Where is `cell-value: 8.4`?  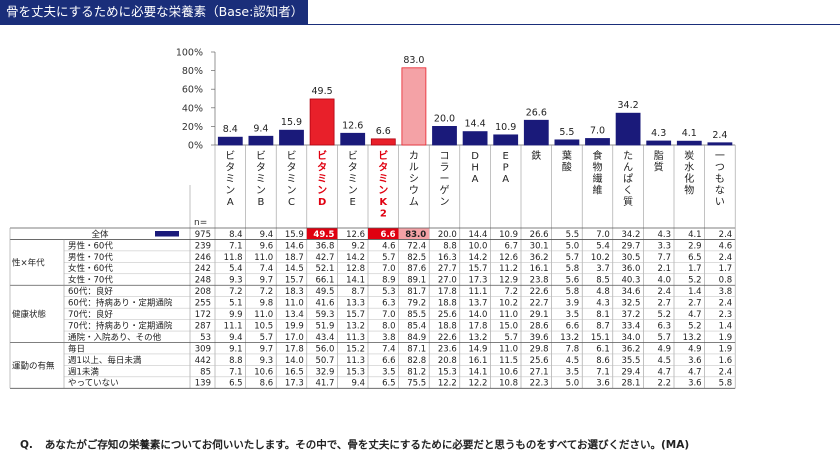 cell-value: 8.4 is located at coordinates (236, 235).